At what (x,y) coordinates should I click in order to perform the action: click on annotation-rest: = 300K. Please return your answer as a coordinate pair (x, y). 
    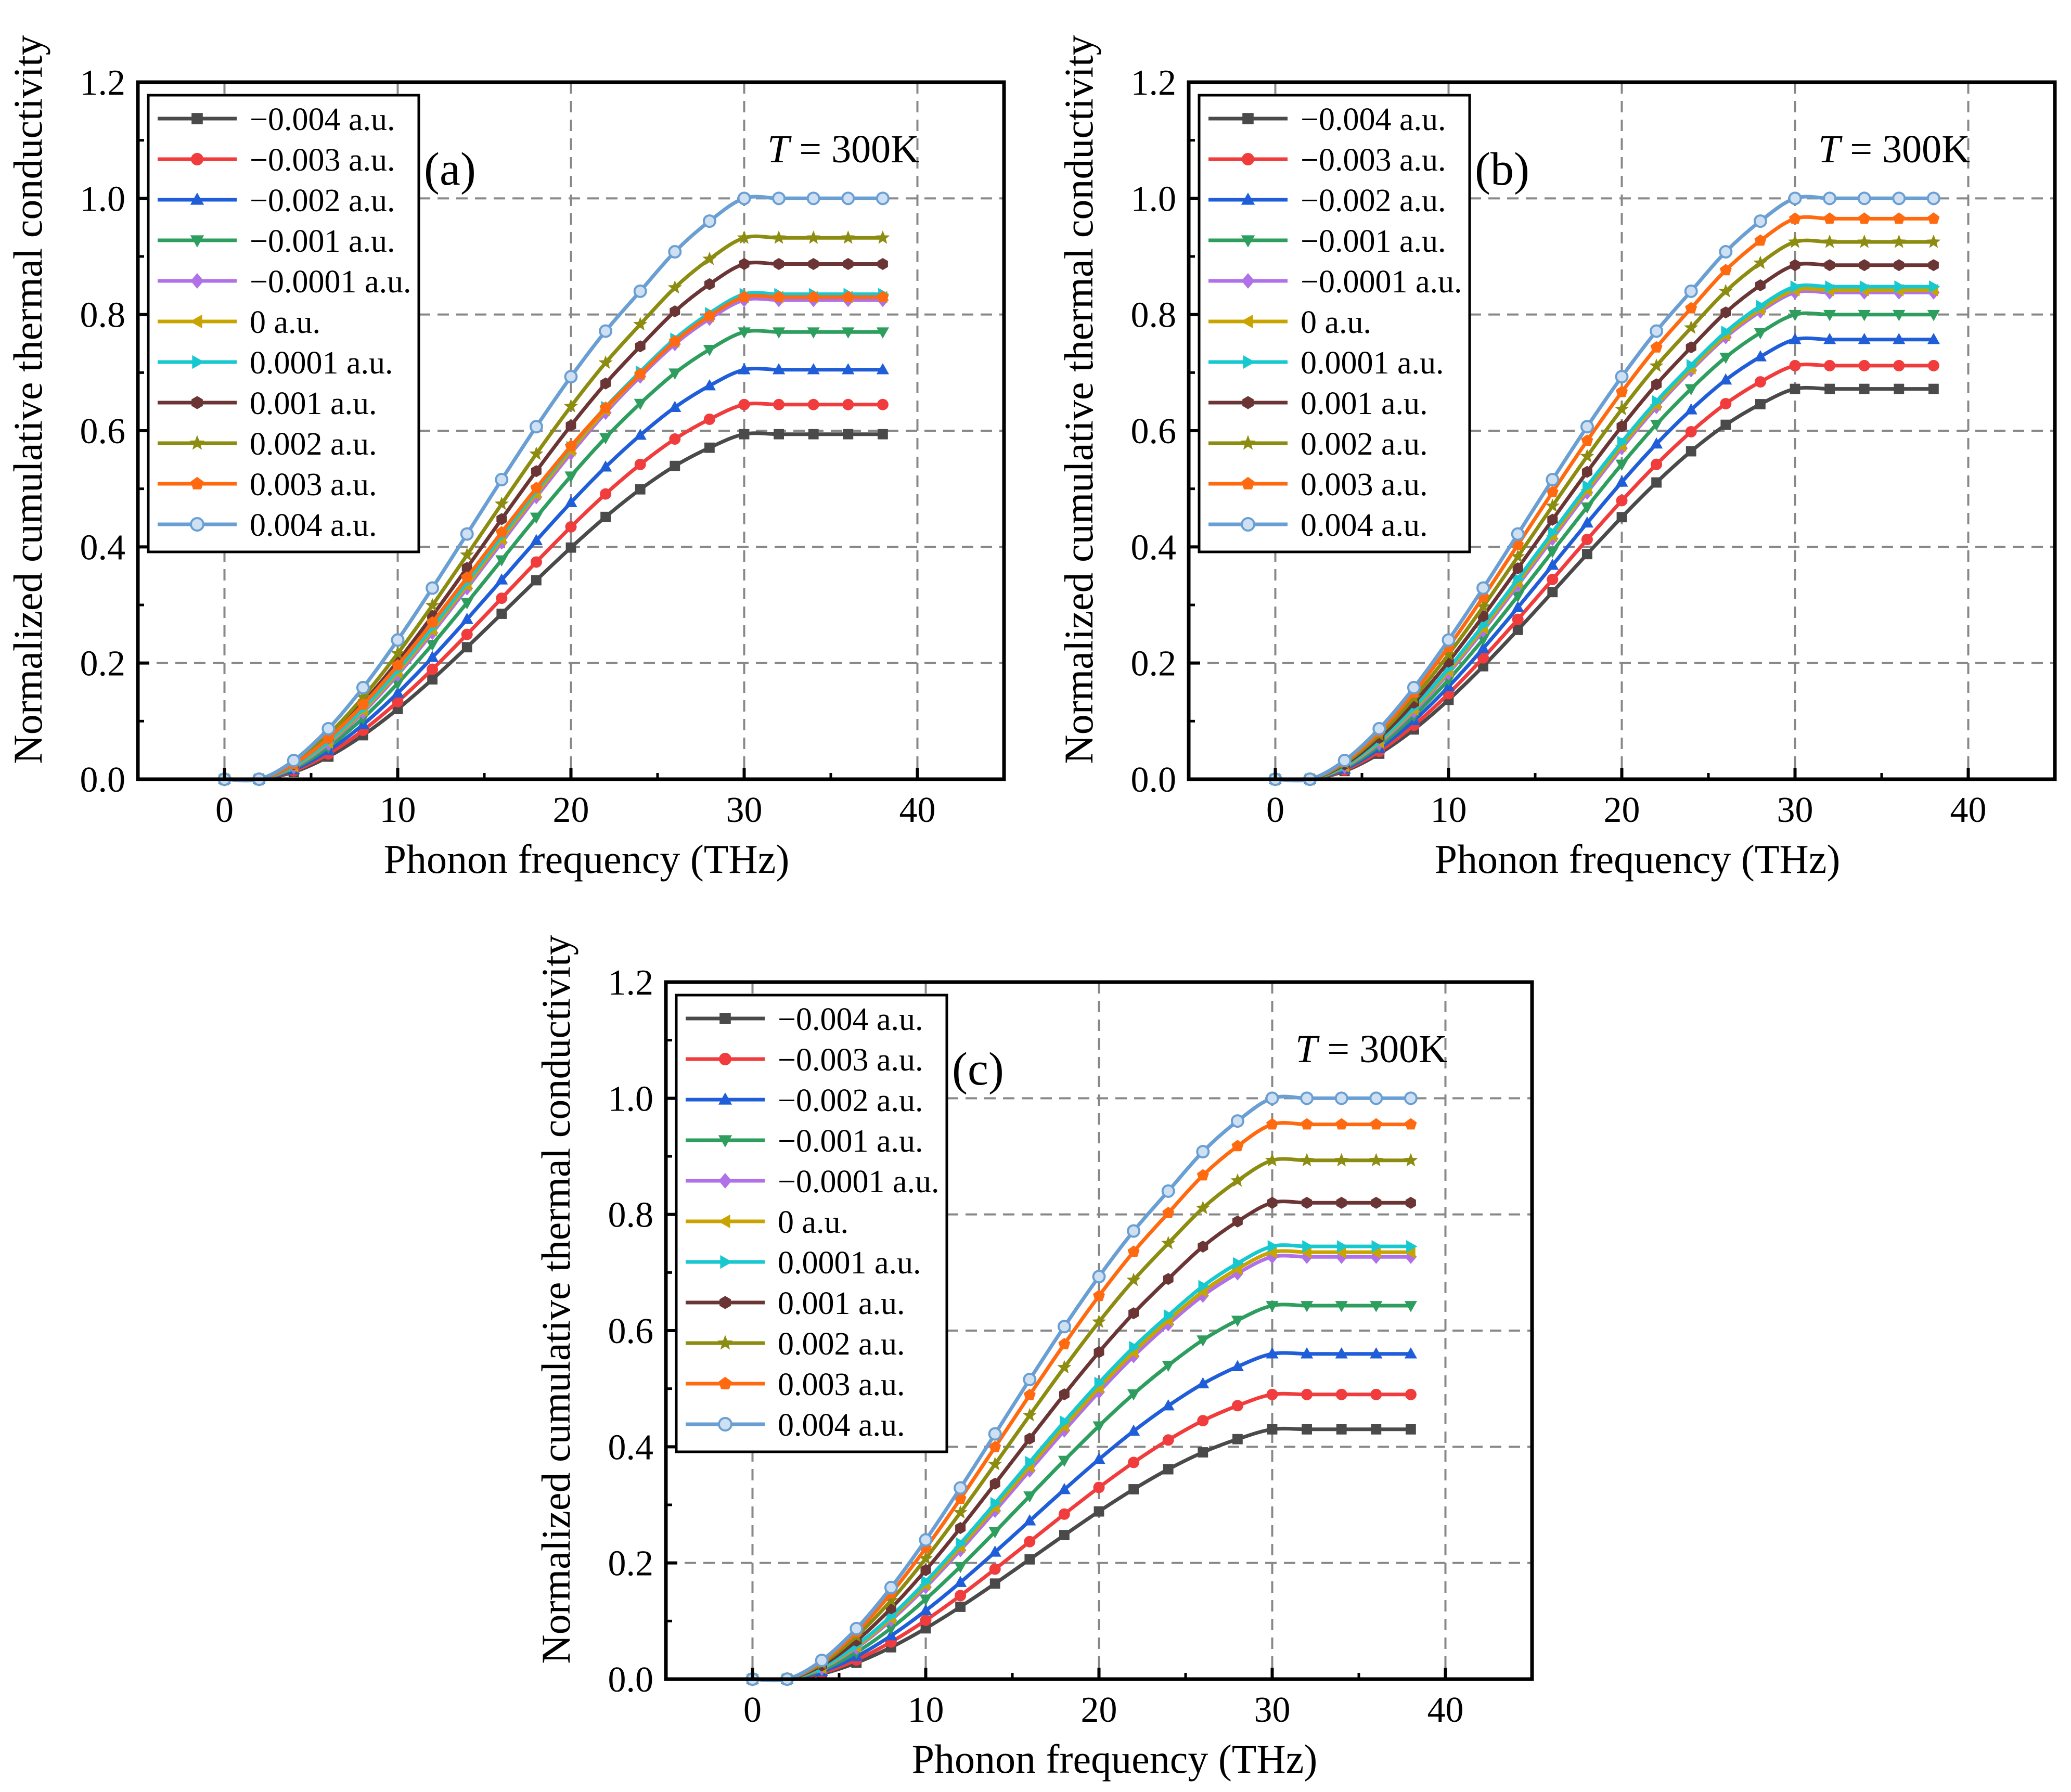
    Looking at the image, I should click on (1382, 1049).